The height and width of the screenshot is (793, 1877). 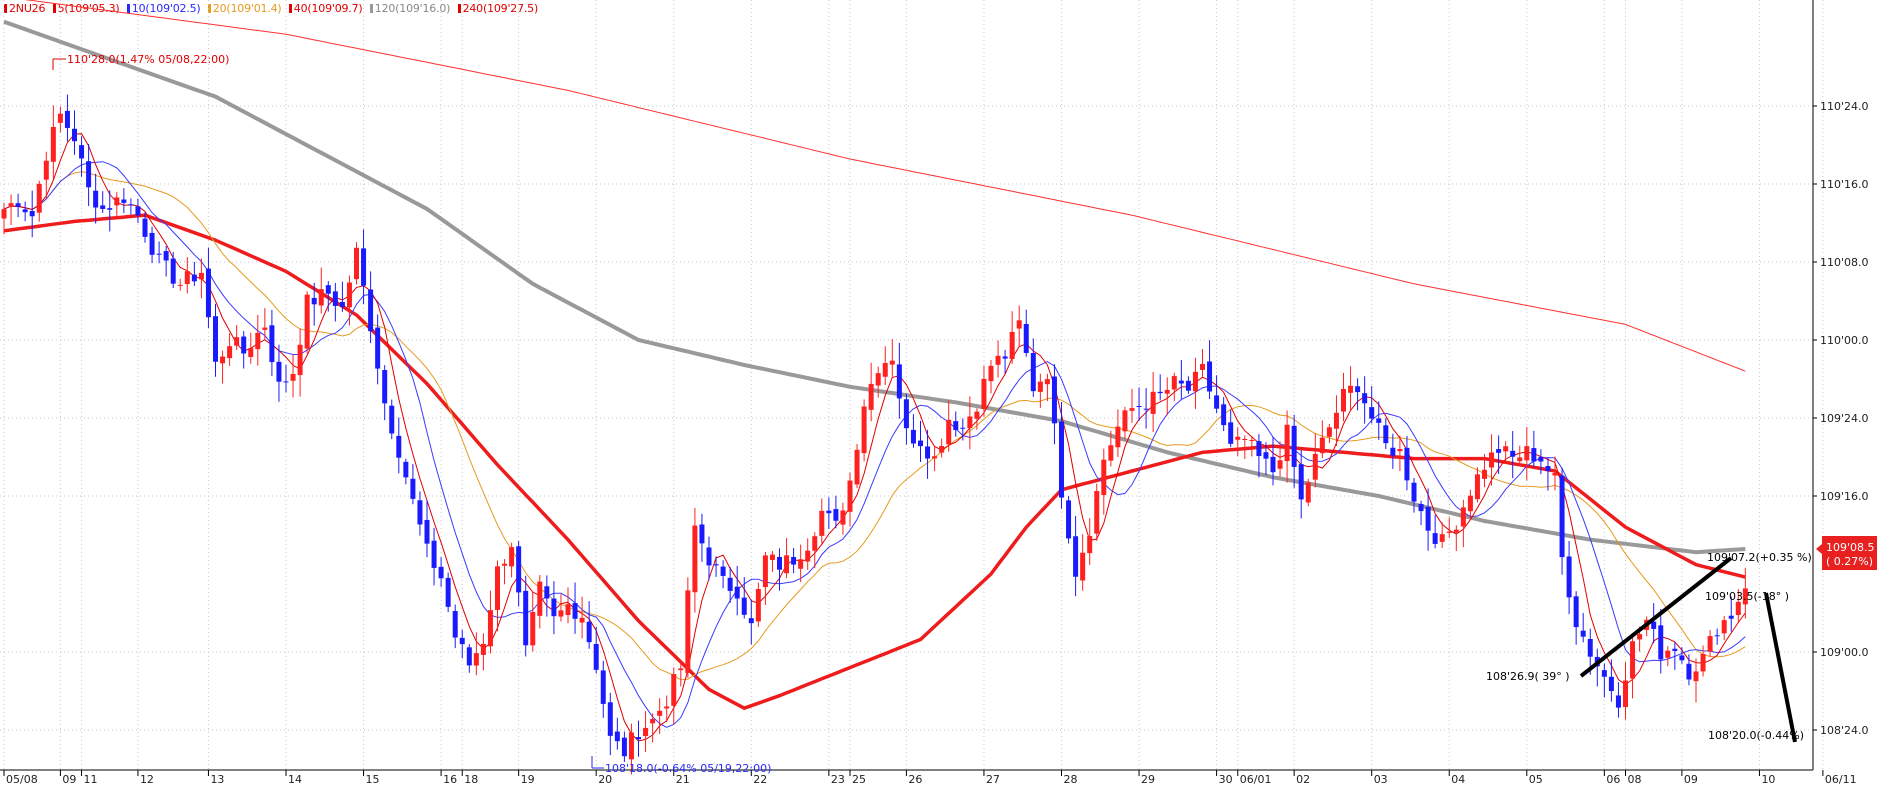 I want to click on x-tick-label: 05, so click(x=1536, y=779).